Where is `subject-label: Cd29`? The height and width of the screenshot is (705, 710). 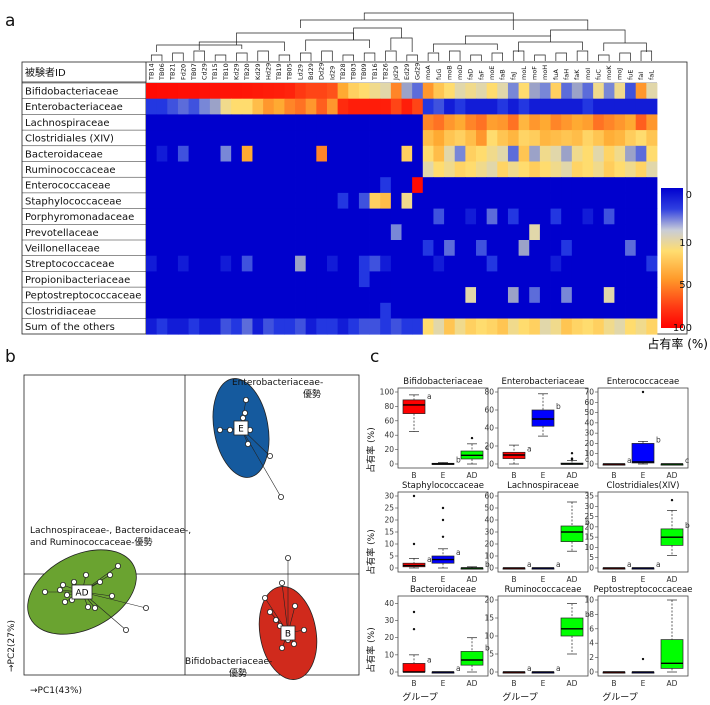 subject-label: Cd29 is located at coordinates (205, 71).